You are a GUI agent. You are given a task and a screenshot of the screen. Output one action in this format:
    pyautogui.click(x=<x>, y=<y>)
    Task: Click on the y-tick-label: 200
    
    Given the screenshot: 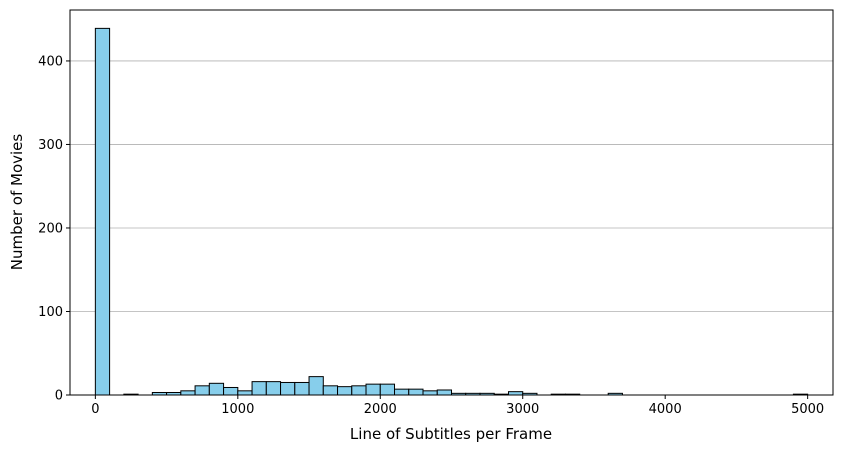 What is the action you would take?
    pyautogui.click(x=50, y=228)
    